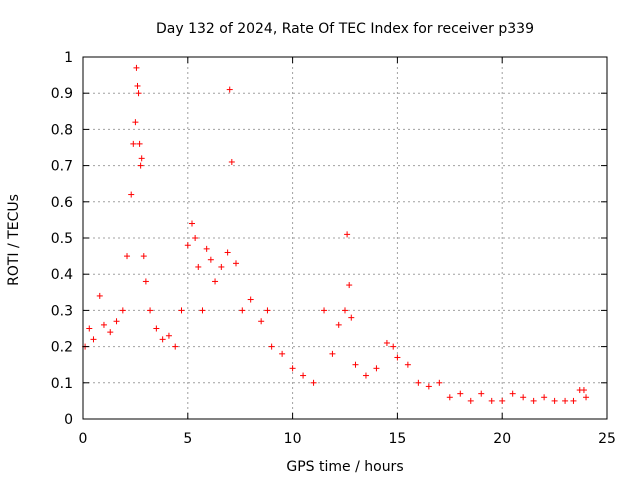 Image resolution: width=640 pixels, height=480 pixels. What do you see at coordinates (62, 311) in the screenshot?
I see `y-tick-label: 0.3` at bounding box center [62, 311].